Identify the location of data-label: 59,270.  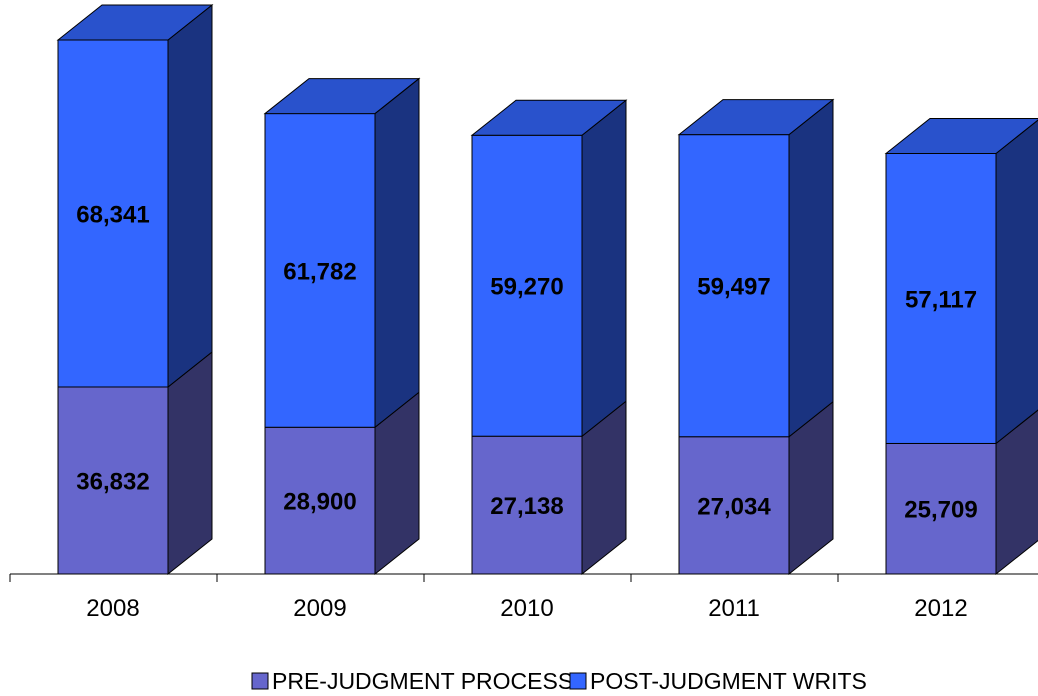
(526, 287).